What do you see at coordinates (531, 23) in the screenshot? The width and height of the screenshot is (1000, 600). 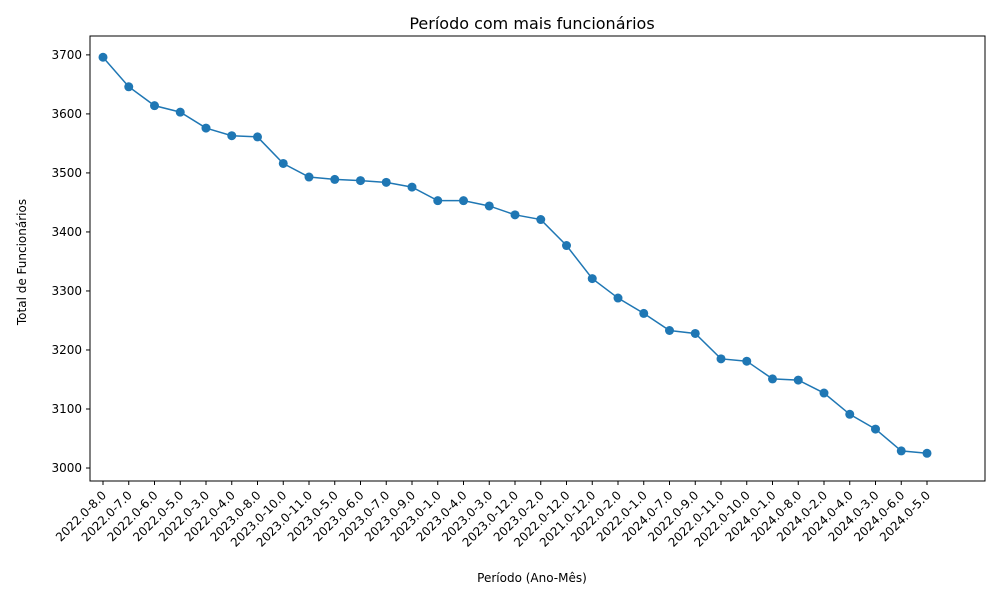 I see `chart-title: Período com mais funcionários` at bounding box center [531, 23].